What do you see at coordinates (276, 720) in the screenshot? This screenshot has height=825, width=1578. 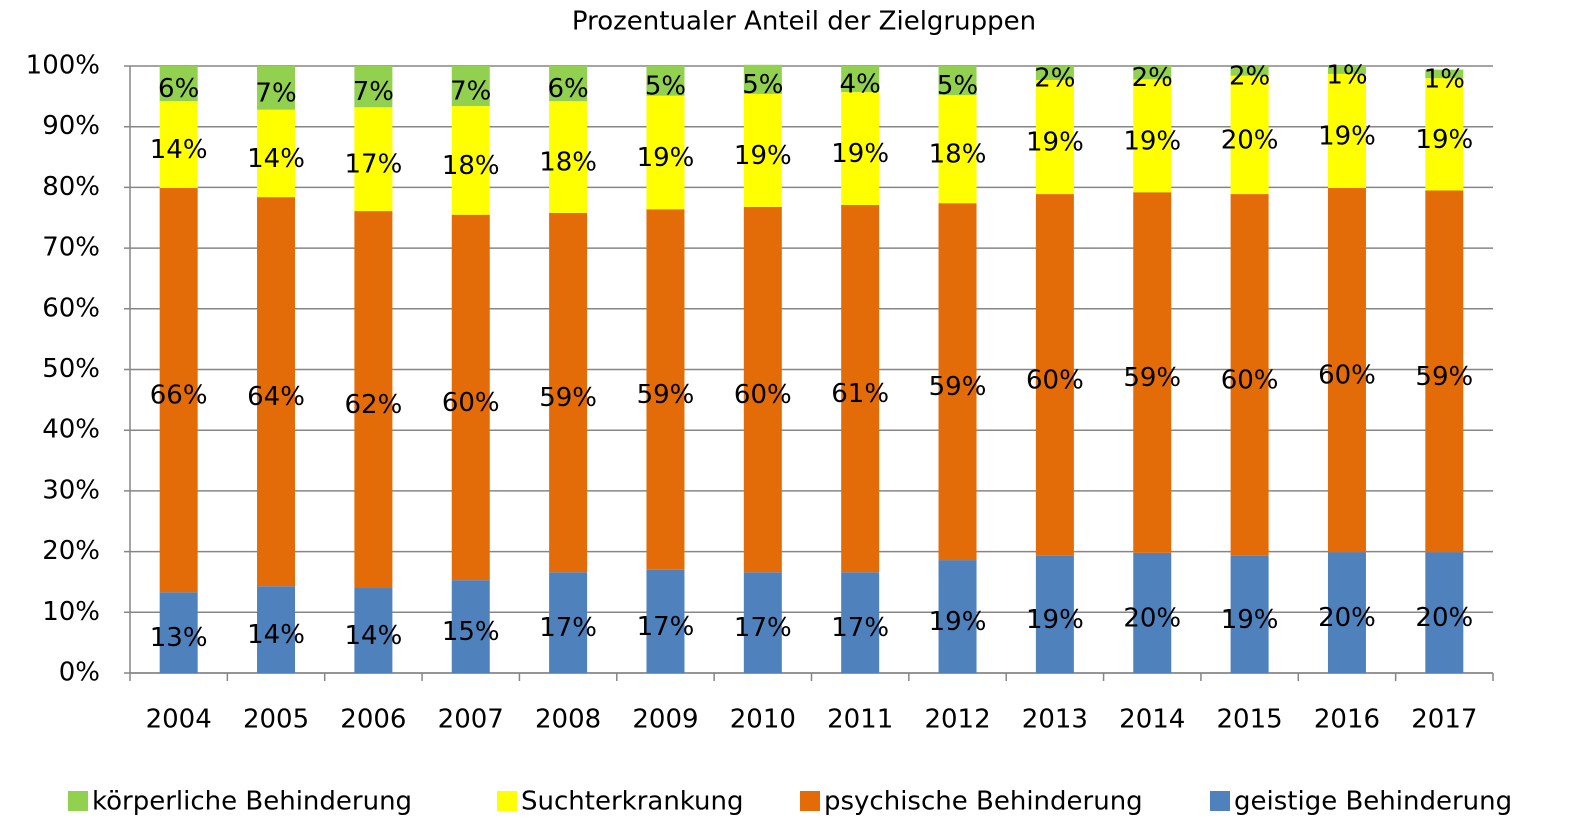 I see `x-tick-label: 2005` at bounding box center [276, 720].